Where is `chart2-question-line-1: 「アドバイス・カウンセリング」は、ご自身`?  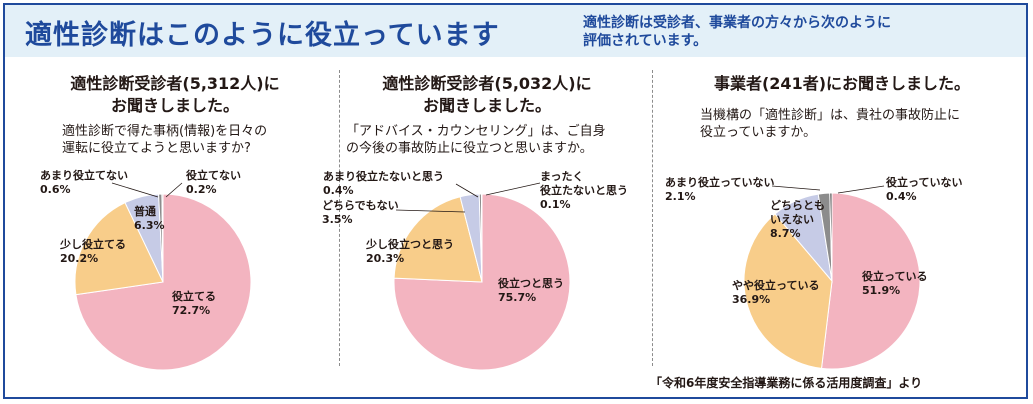
chart2-question-line-1: 「アドバイス・カウンセリング」は、ご自身 is located at coordinates (476, 131).